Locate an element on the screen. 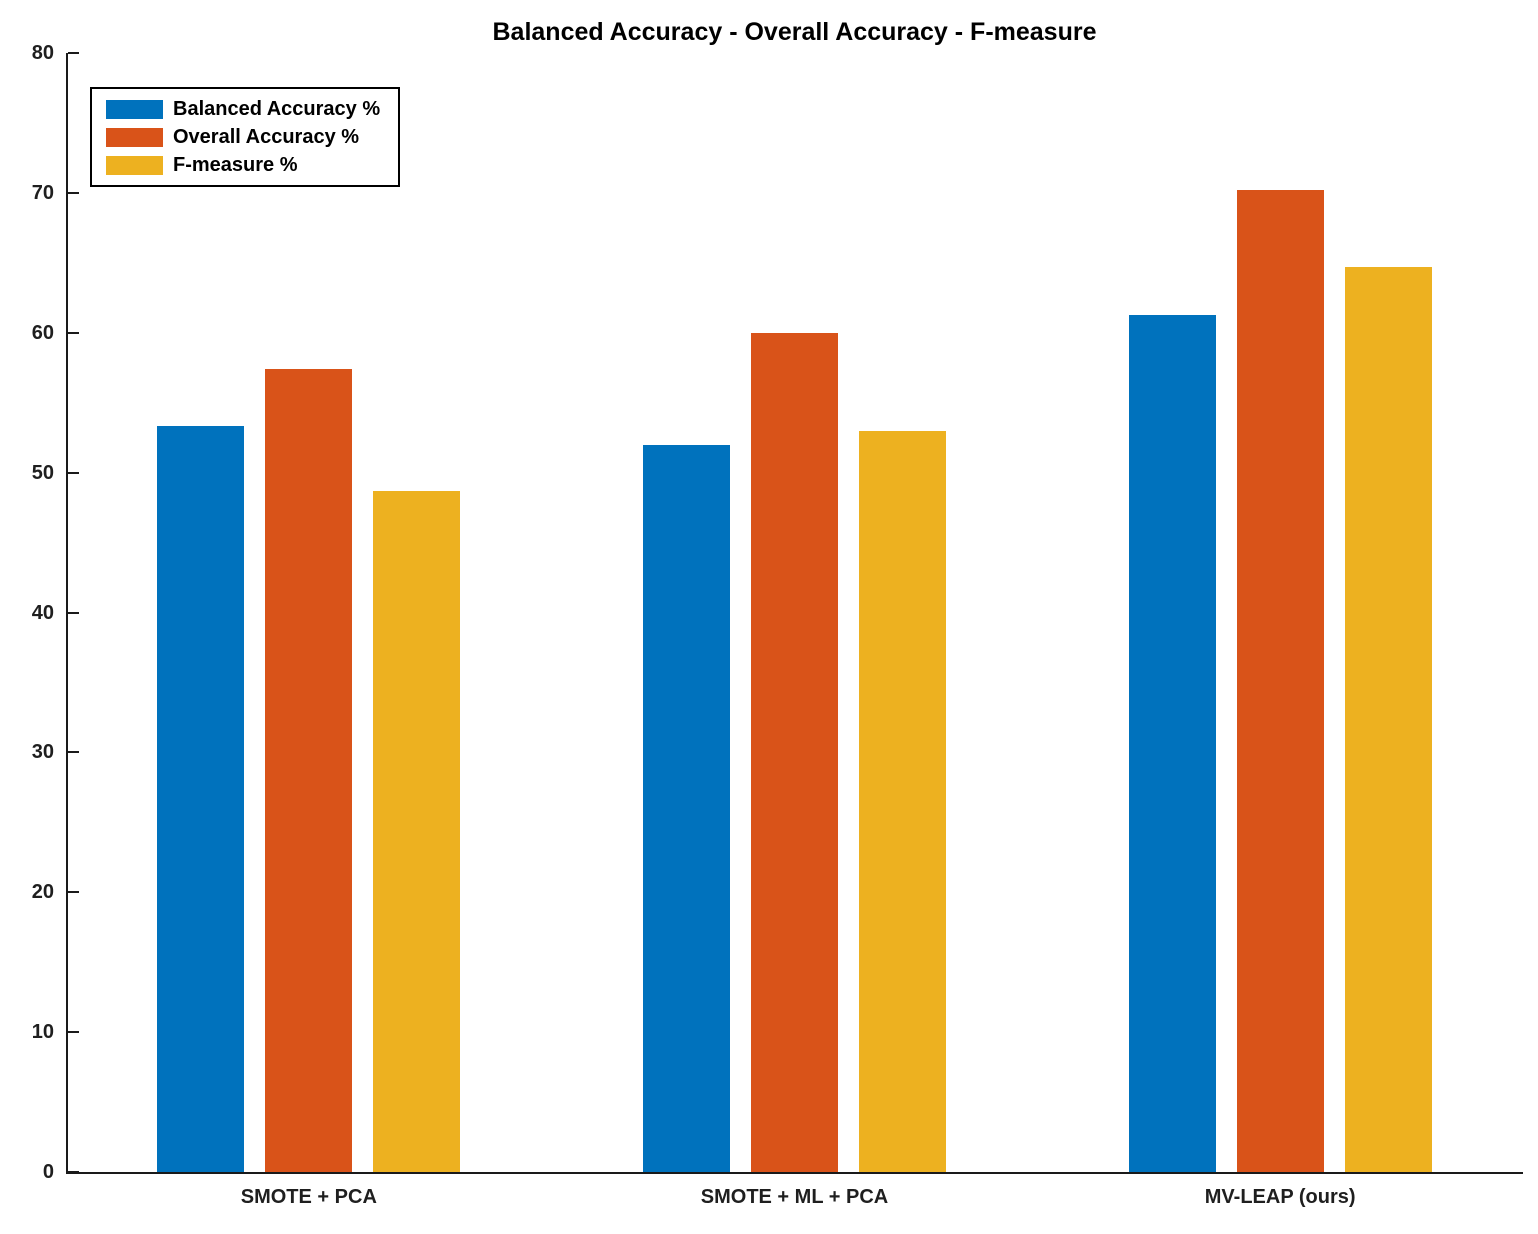 Image resolution: width=1538 pixels, height=1234 pixels. y-tick-label-30: 30 is located at coordinates (42, 752).